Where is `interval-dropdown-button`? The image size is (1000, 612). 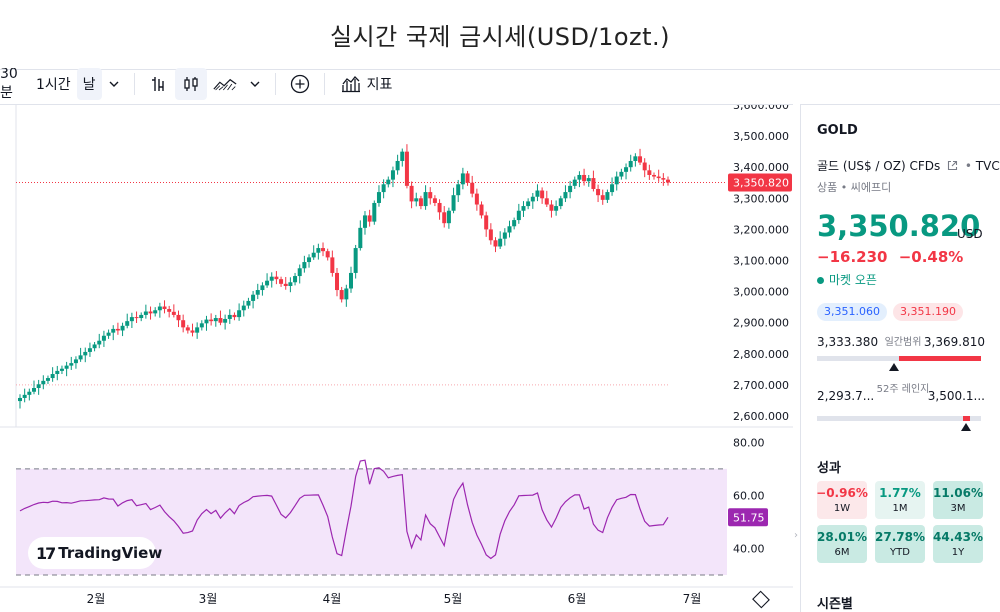
interval-dropdown-button is located at coordinates (114, 84).